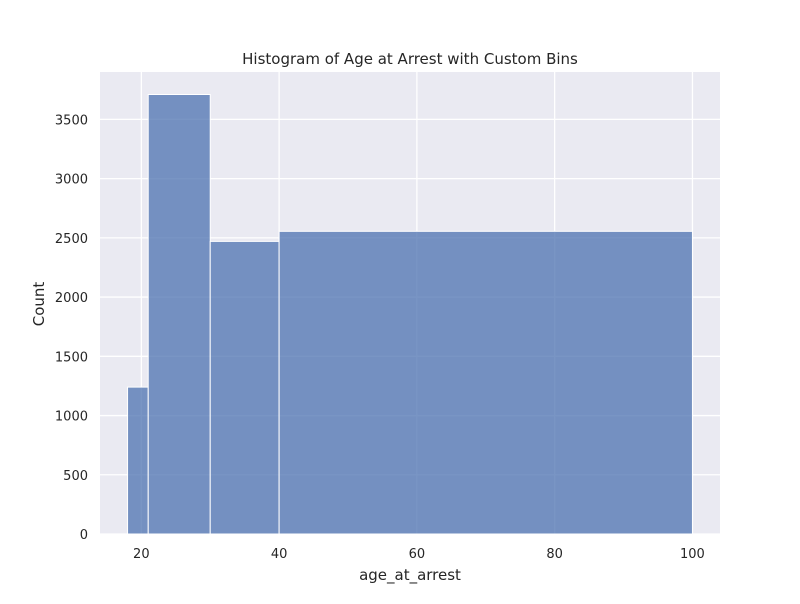  What do you see at coordinates (39, 304) in the screenshot?
I see `y-axis-label: Count` at bounding box center [39, 304].